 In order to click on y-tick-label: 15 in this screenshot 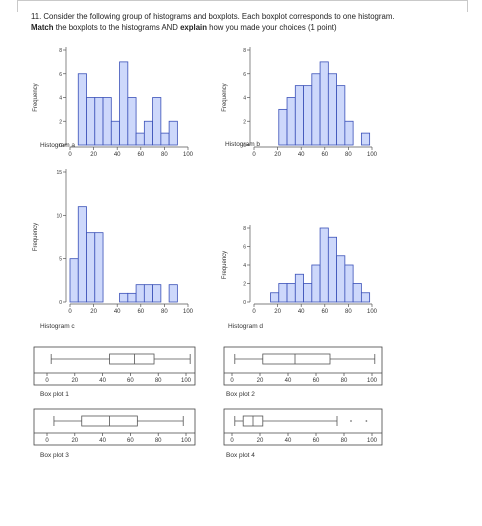, I will do `click(59, 173)`.